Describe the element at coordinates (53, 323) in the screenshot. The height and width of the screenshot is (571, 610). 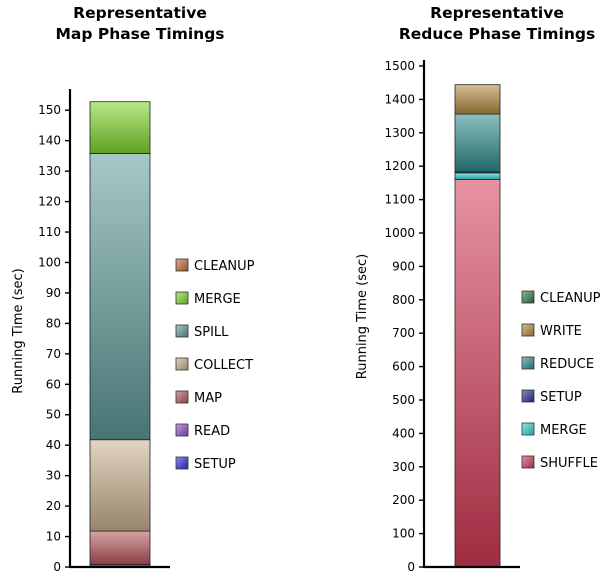
I see `chart1-y-tick-label: 80` at that location.